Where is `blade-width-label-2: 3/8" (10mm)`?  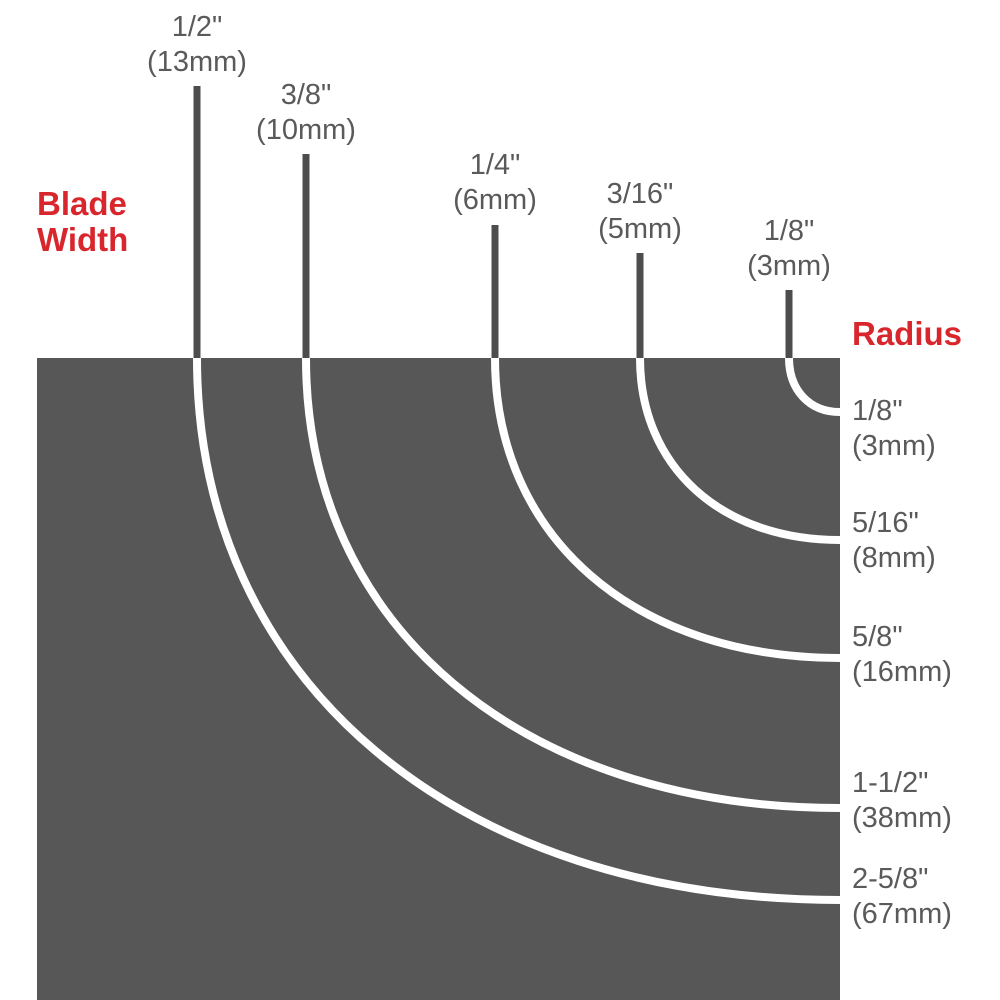
blade-width-label-2: 3/8" (10mm) is located at coordinates (306, 113).